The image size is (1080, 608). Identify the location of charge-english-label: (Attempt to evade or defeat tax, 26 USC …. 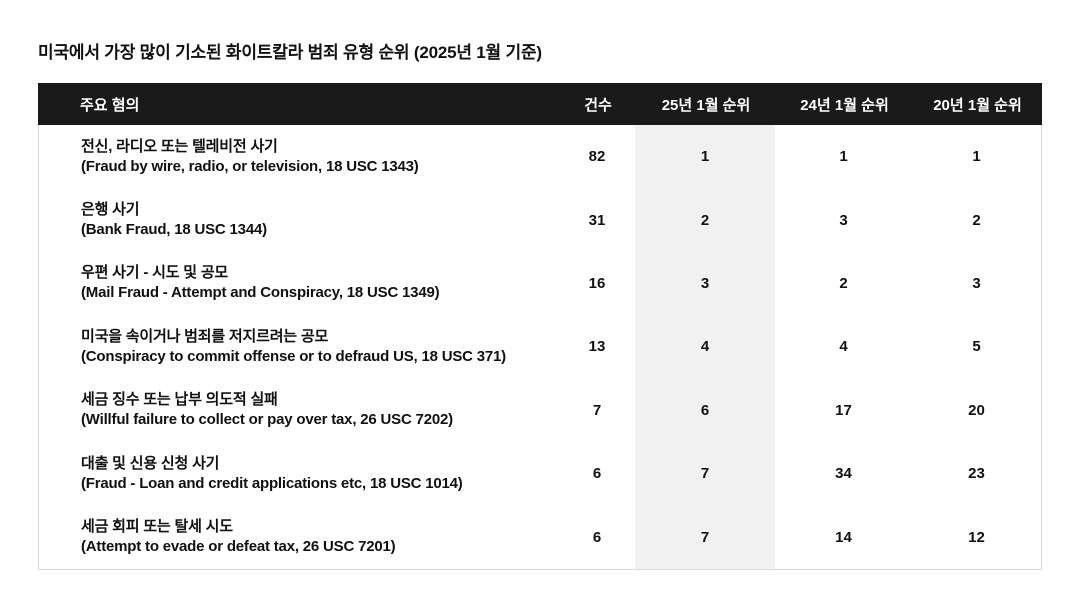
(238, 547).